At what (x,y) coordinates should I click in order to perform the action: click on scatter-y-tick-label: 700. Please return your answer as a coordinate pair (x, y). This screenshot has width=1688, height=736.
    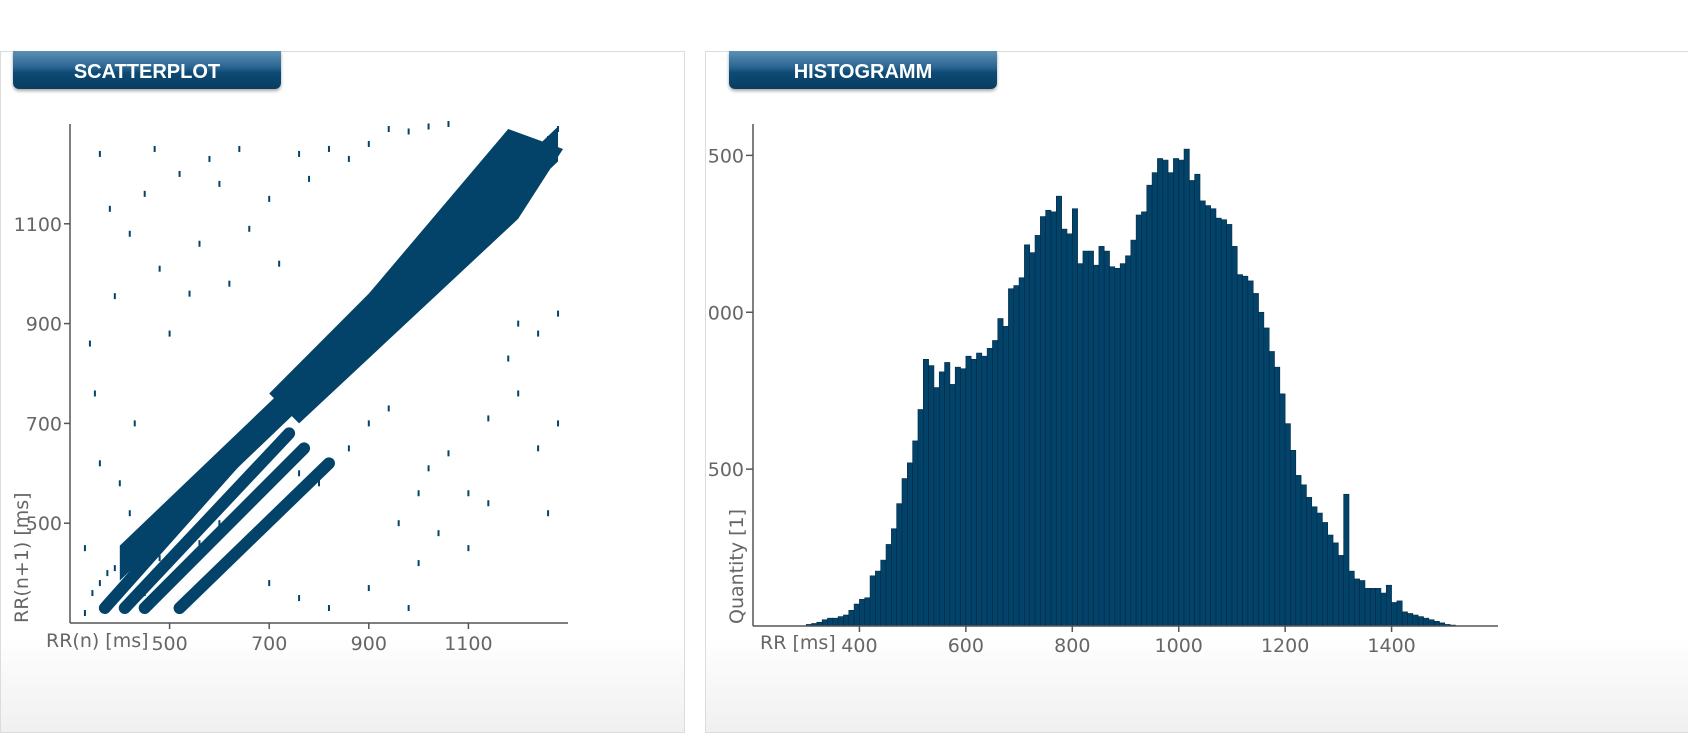
    Looking at the image, I should click on (44, 424).